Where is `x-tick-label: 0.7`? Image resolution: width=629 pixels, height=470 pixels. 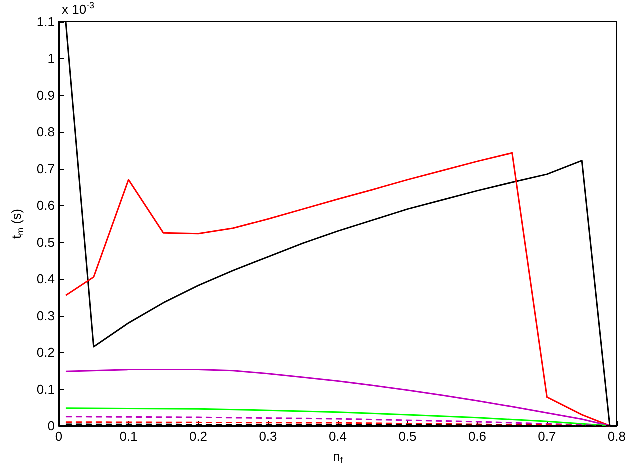 x-tick-label: 0.7 is located at coordinates (547, 436).